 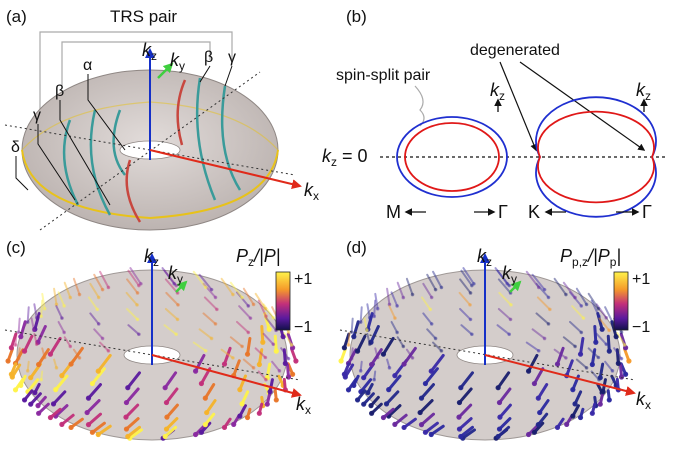 I want to click on leader-alpha, so click(x=106, y=112).